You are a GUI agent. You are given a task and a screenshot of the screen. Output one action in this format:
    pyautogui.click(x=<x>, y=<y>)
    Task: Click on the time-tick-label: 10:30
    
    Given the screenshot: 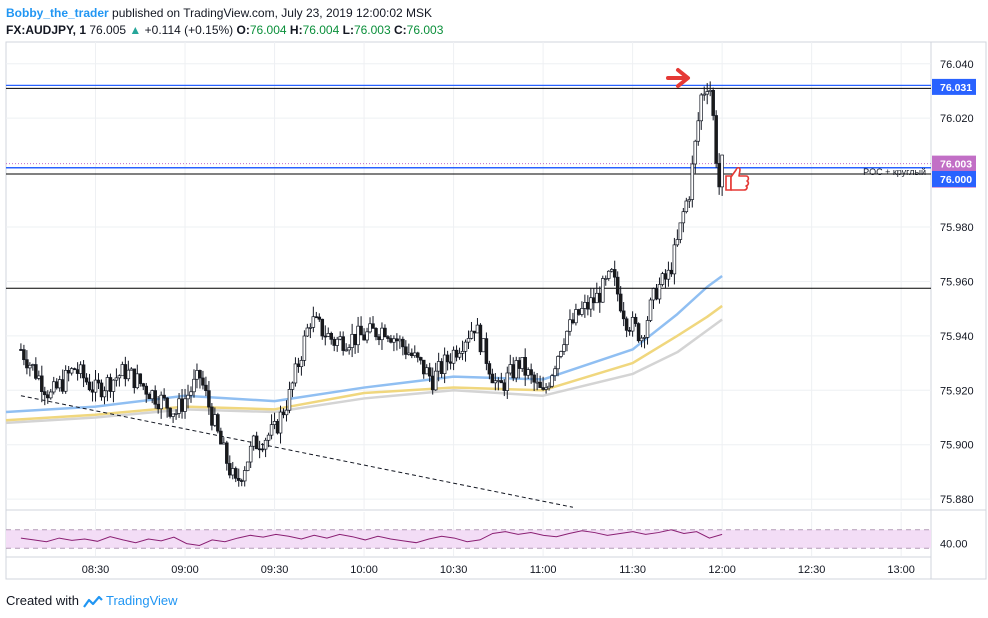 What is the action you would take?
    pyautogui.click(x=454, y=570)
    